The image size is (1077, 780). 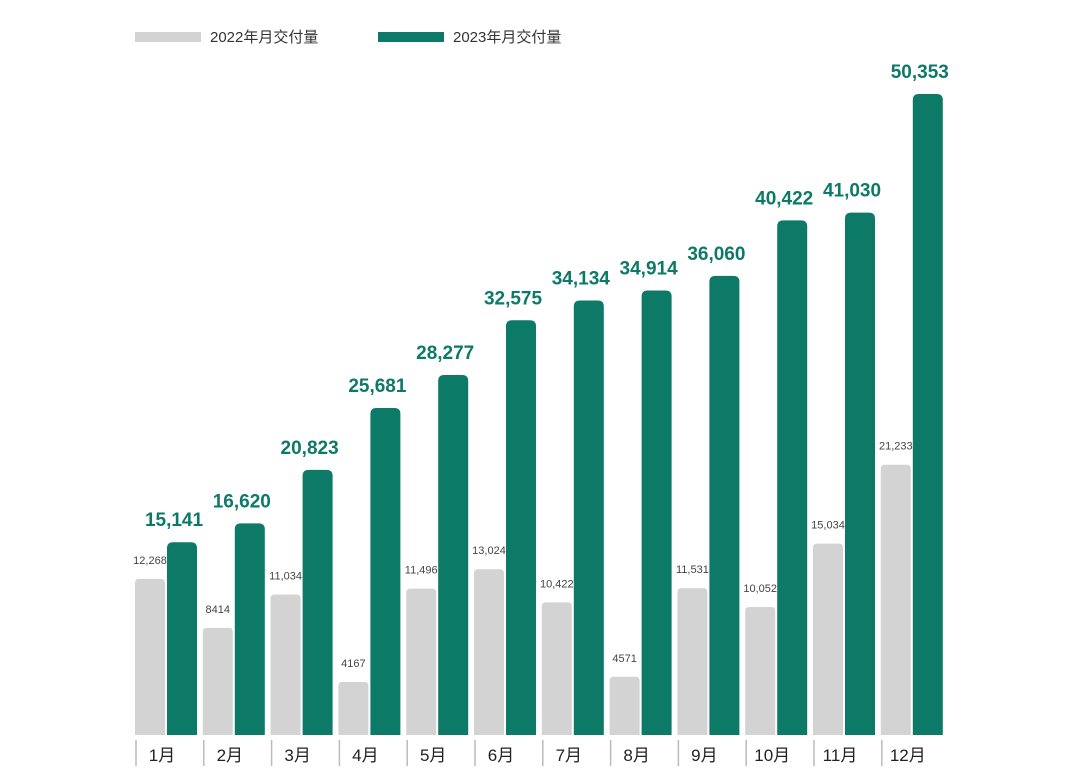 What do you see at coordinates (507, 37) in the screenshot?
I see `legend-label-2023: 2023年月交付量` at bounding box center [507, 37].